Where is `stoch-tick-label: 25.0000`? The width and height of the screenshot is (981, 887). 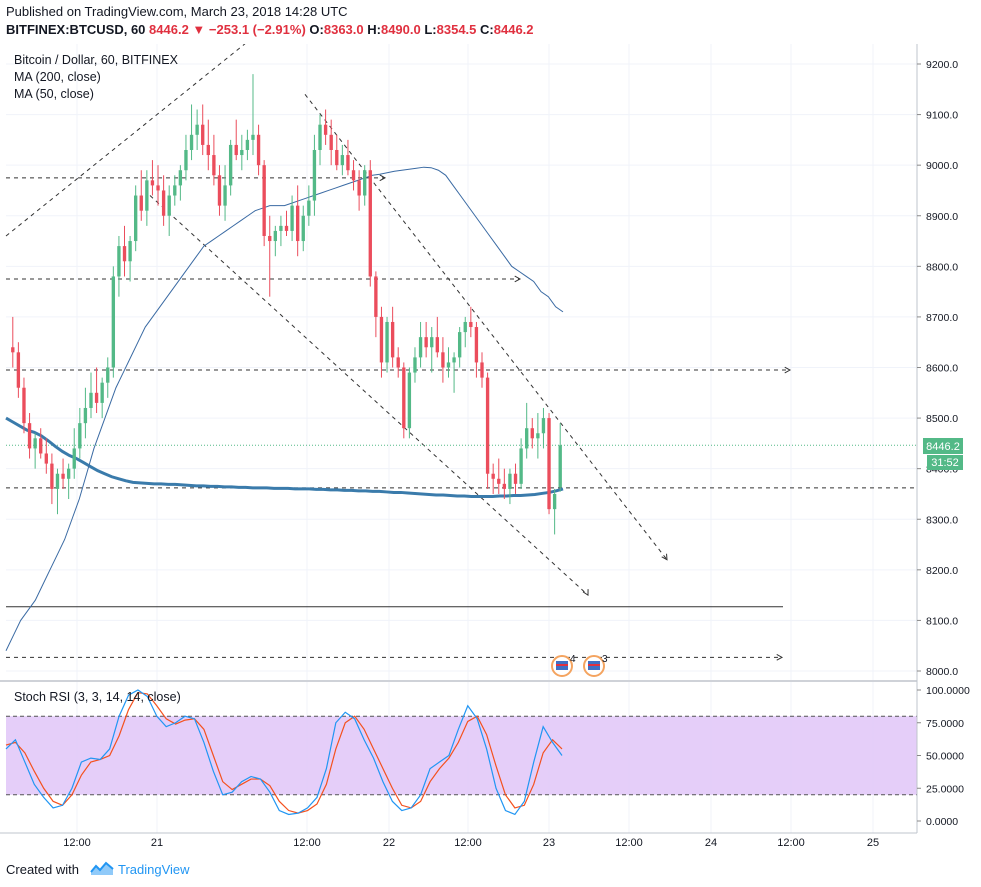 stoch-tick-label: 25.0000 is located at coordinates (945, 789).